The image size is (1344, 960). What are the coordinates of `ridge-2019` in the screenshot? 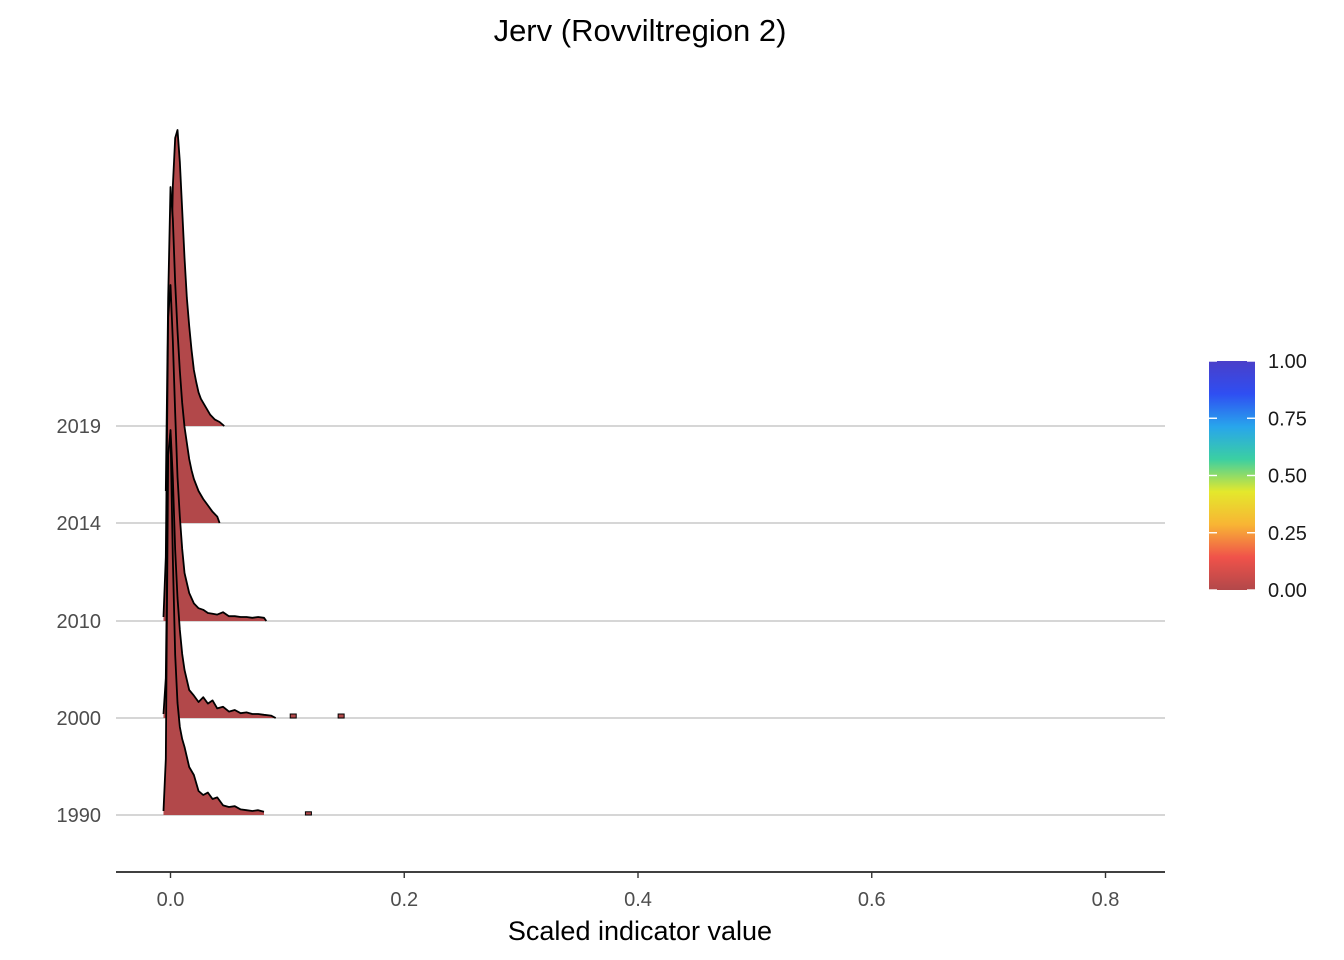 It's located at (196, 278).